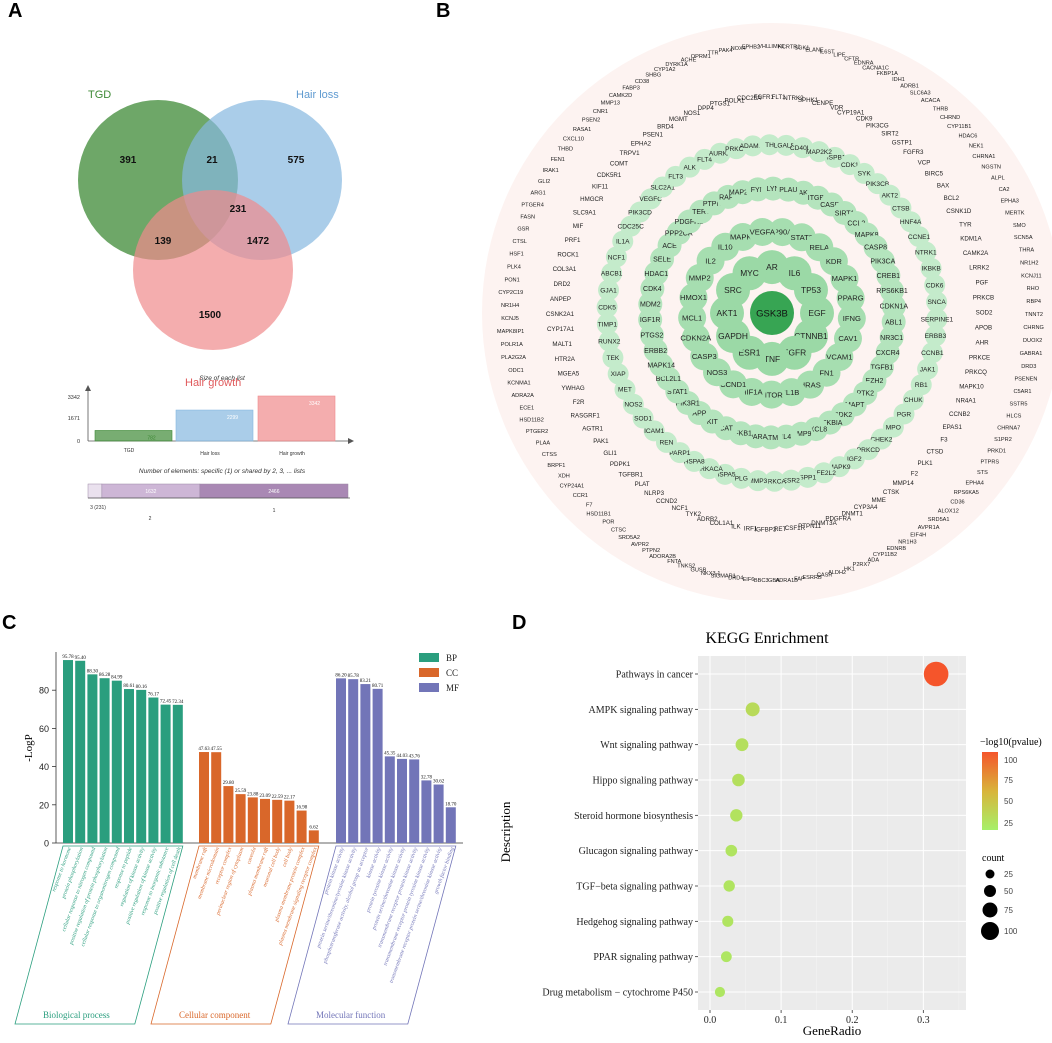 The height and width of the screenshot is (1043, 1052). Describe the element at coordinates (415, 756) in the screenshot. I see `go-bar-value: 43.76` at that location.